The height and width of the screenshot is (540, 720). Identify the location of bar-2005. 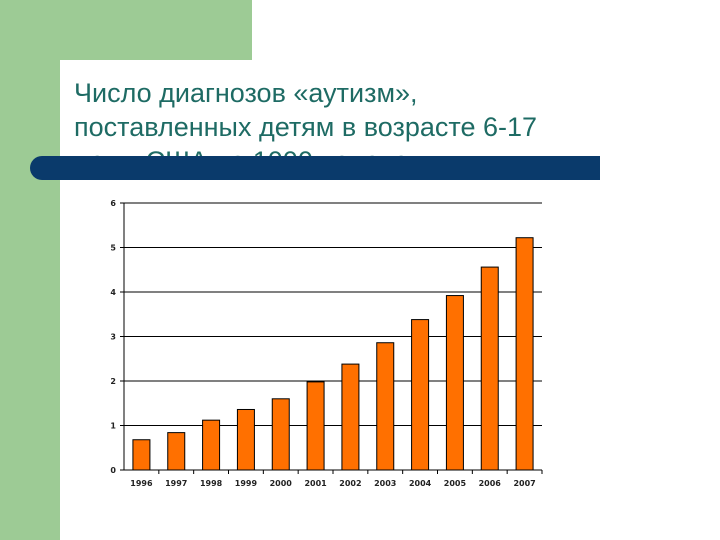
(454, 383).